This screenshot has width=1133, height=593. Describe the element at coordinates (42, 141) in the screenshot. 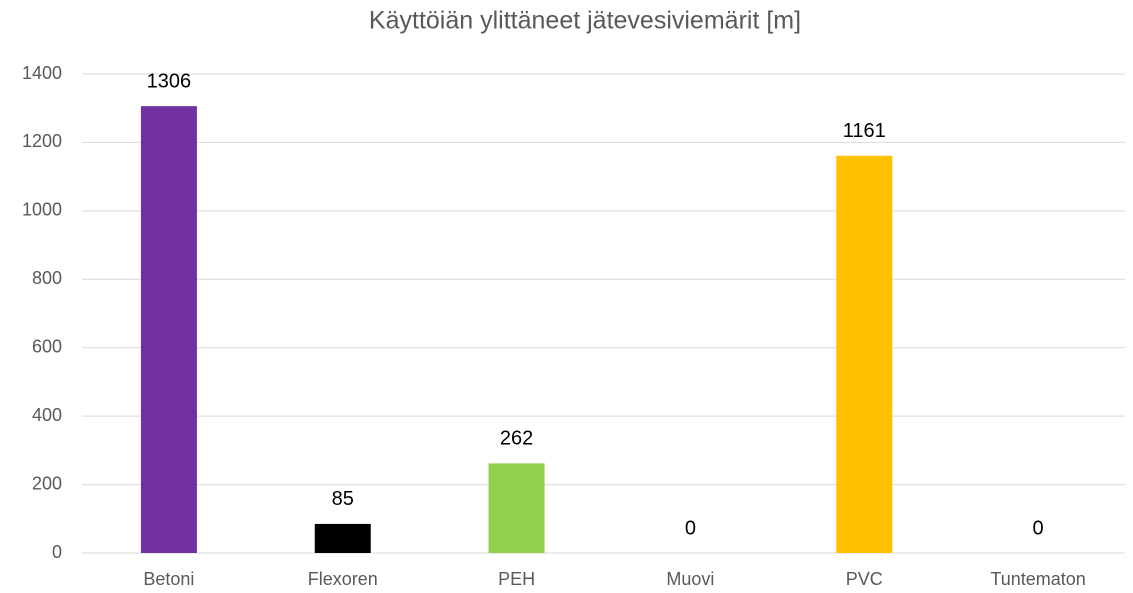

I see `y-tick-label: 1200` at that location.